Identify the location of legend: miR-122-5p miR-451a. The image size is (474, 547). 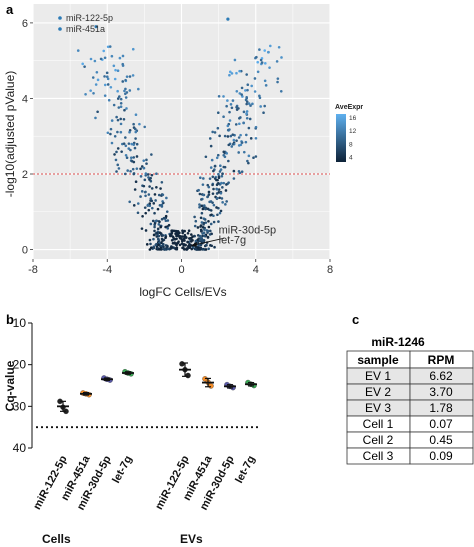
(85, 23).